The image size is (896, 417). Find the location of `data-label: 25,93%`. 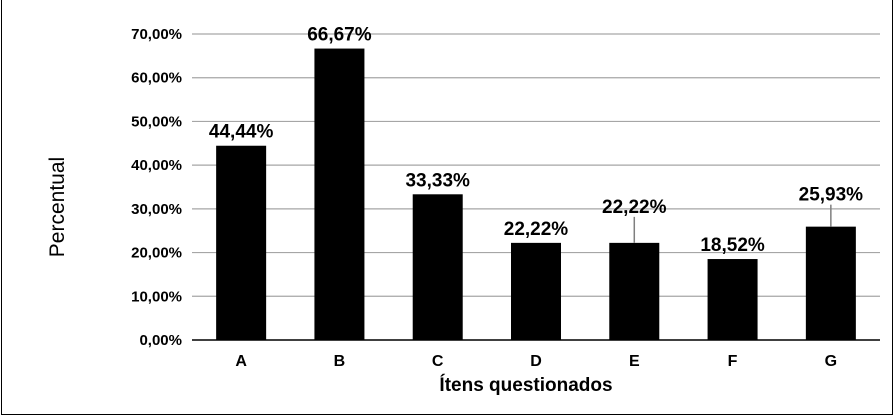

data-label: 25,93% is located at coordinates (831, 195).